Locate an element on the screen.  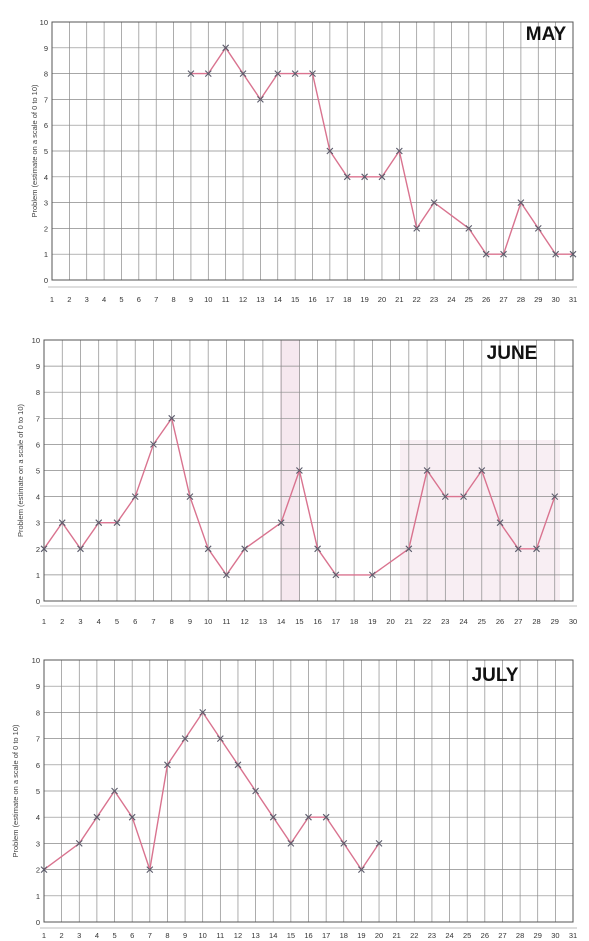
y-tick-label: 4 is located at coordinates (38, 497).